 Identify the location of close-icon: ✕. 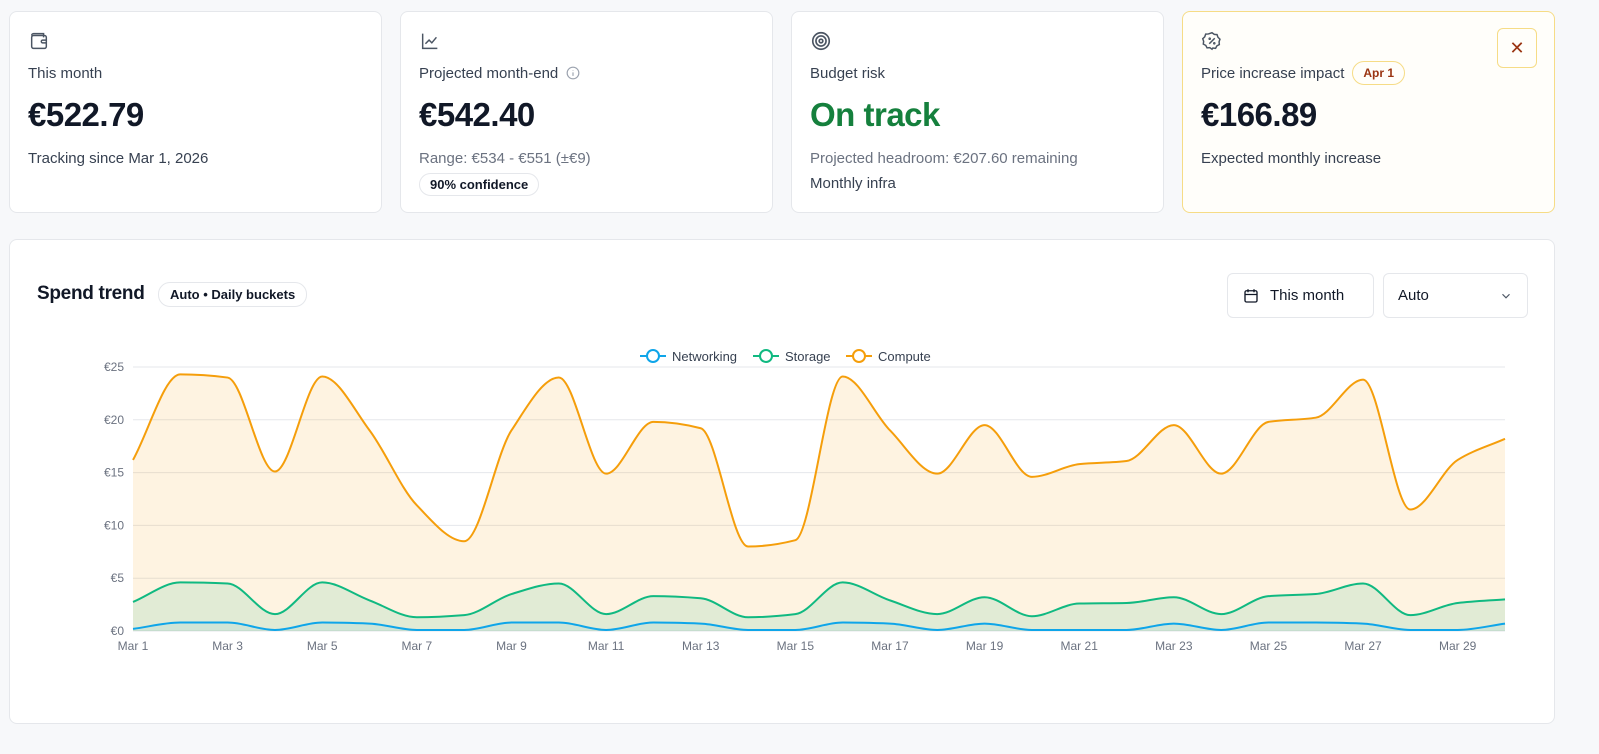
(1517, 47).